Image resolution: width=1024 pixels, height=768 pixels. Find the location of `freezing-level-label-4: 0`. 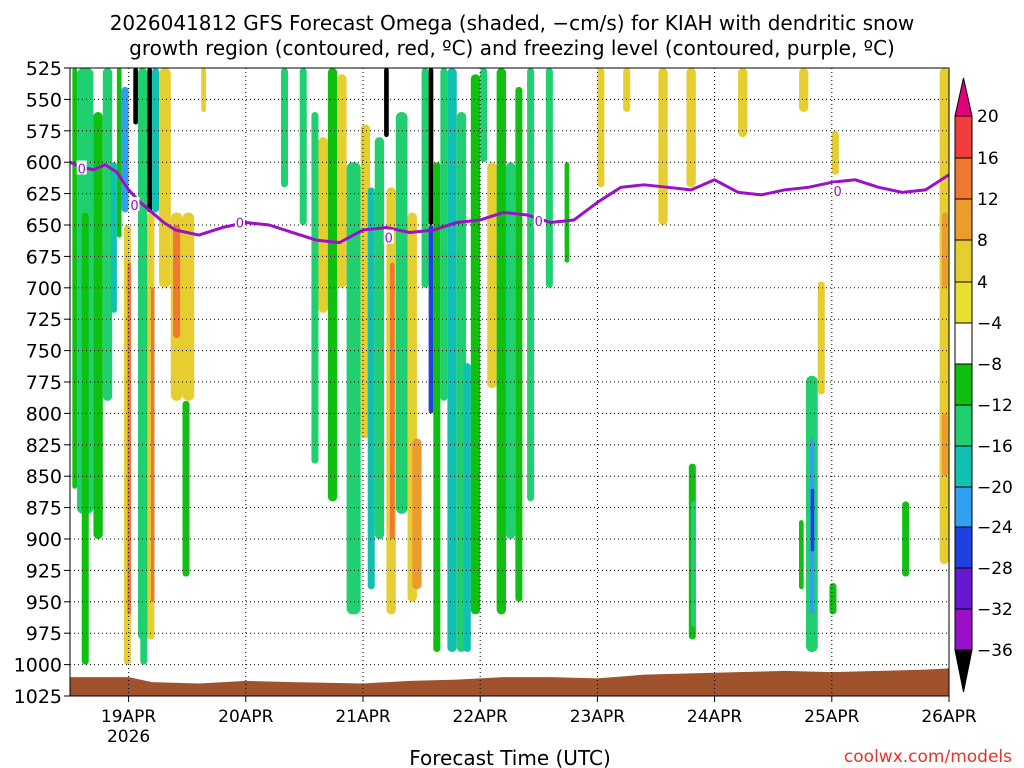

freezing-level-label-4: 0 is located at coordinates (539, 222).